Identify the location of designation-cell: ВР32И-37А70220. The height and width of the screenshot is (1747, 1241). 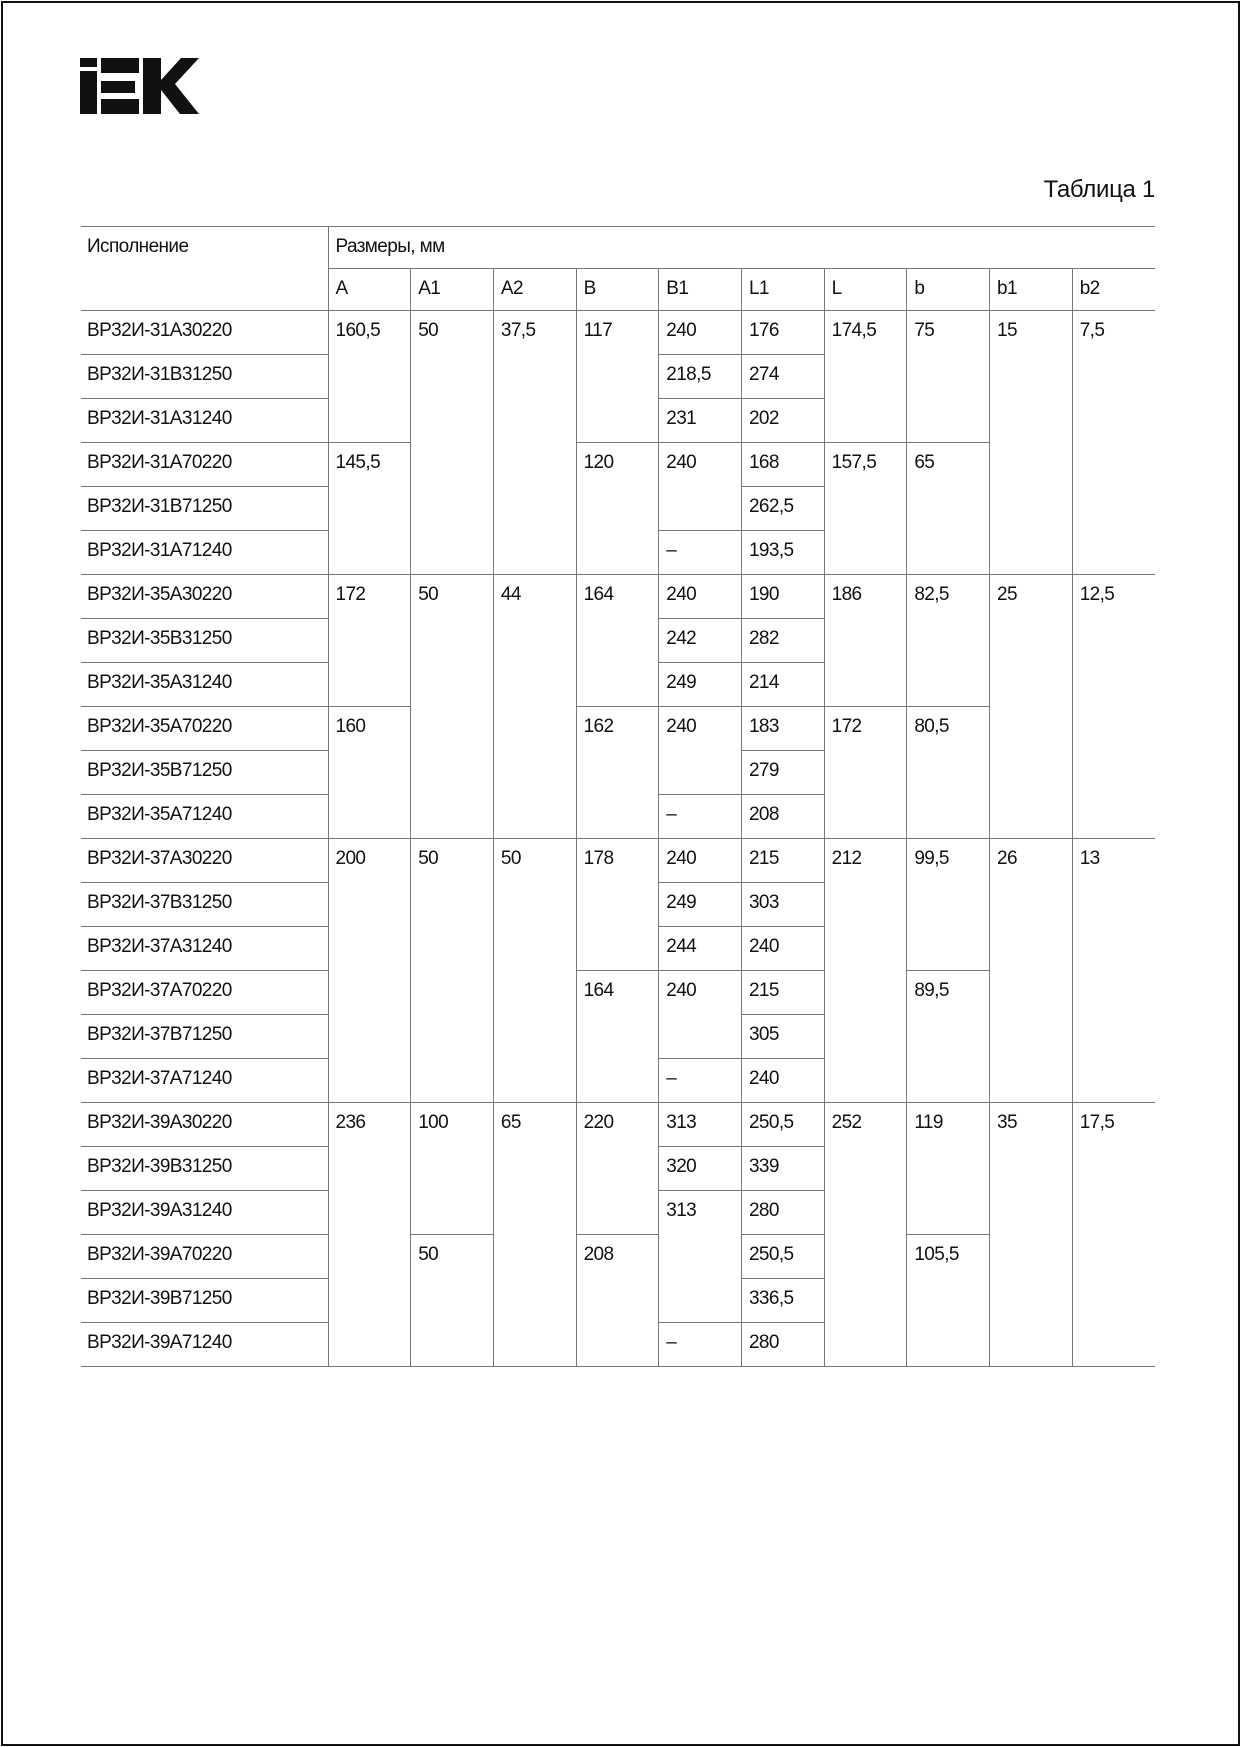
(205, 992).